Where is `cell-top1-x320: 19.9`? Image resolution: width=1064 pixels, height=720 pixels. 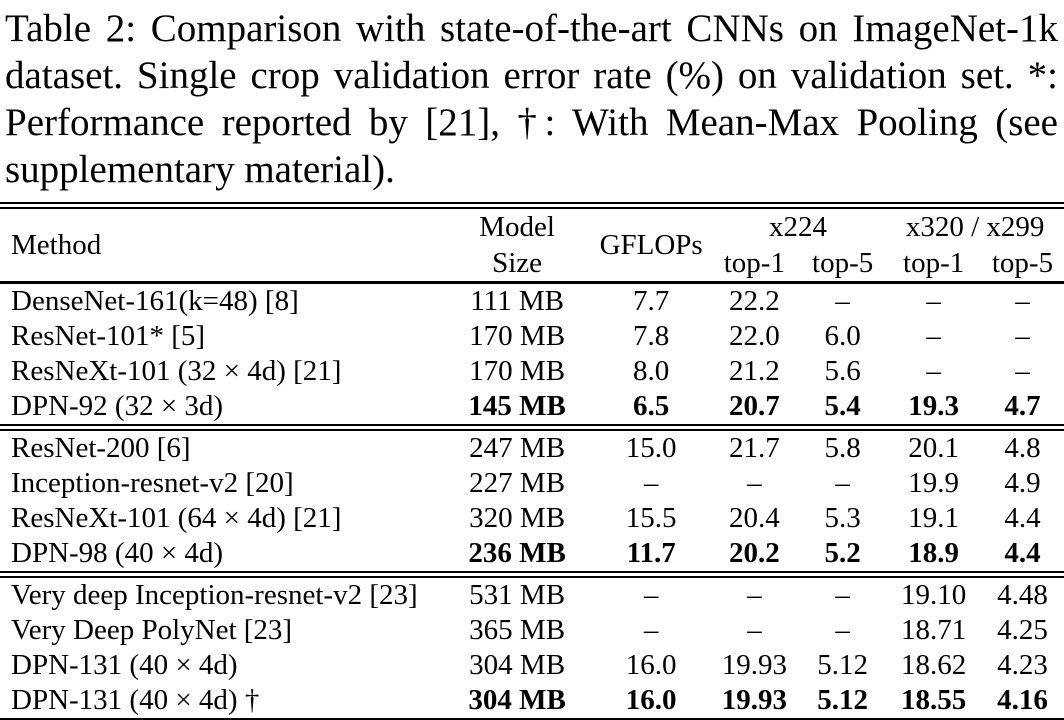
cell-top1-x320: 19.9 is located at coordinates (933, 483).